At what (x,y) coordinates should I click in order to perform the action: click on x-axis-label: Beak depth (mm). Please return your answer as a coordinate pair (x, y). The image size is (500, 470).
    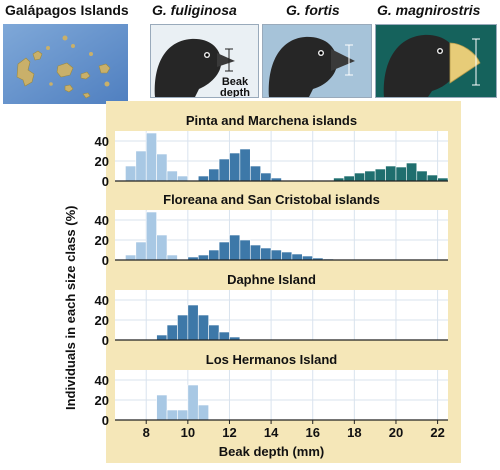
    Looking at the image, I should click on (271, 451).